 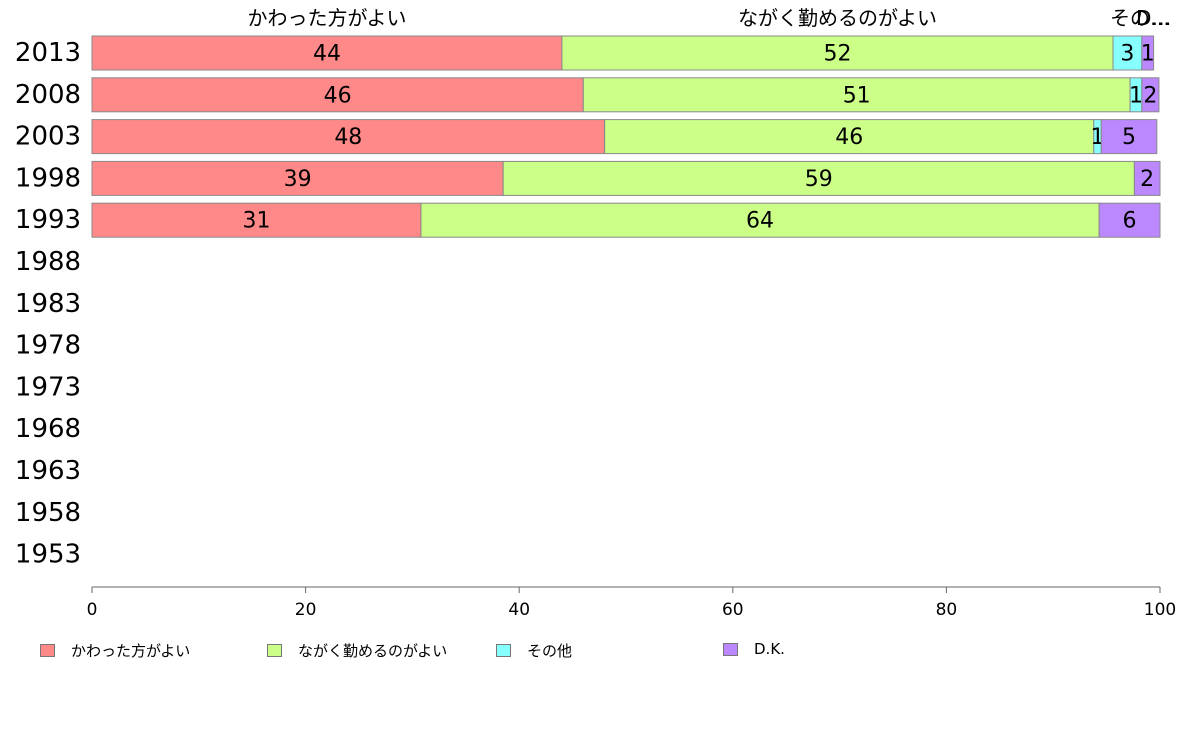 What do you see at coordinates (92, 610) in the screenshot?
I see `x-tick-label: 0` at bounding box center [92, 610].